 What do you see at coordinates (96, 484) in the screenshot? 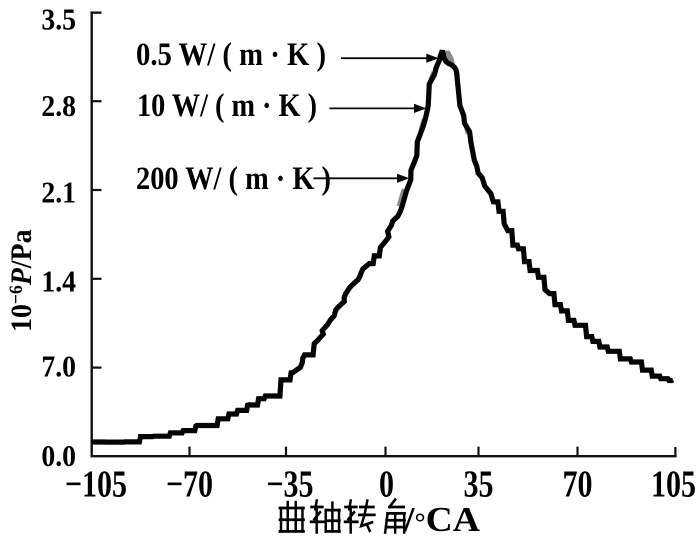
I see `svg-text: −105` at bounding box center [96, 484].